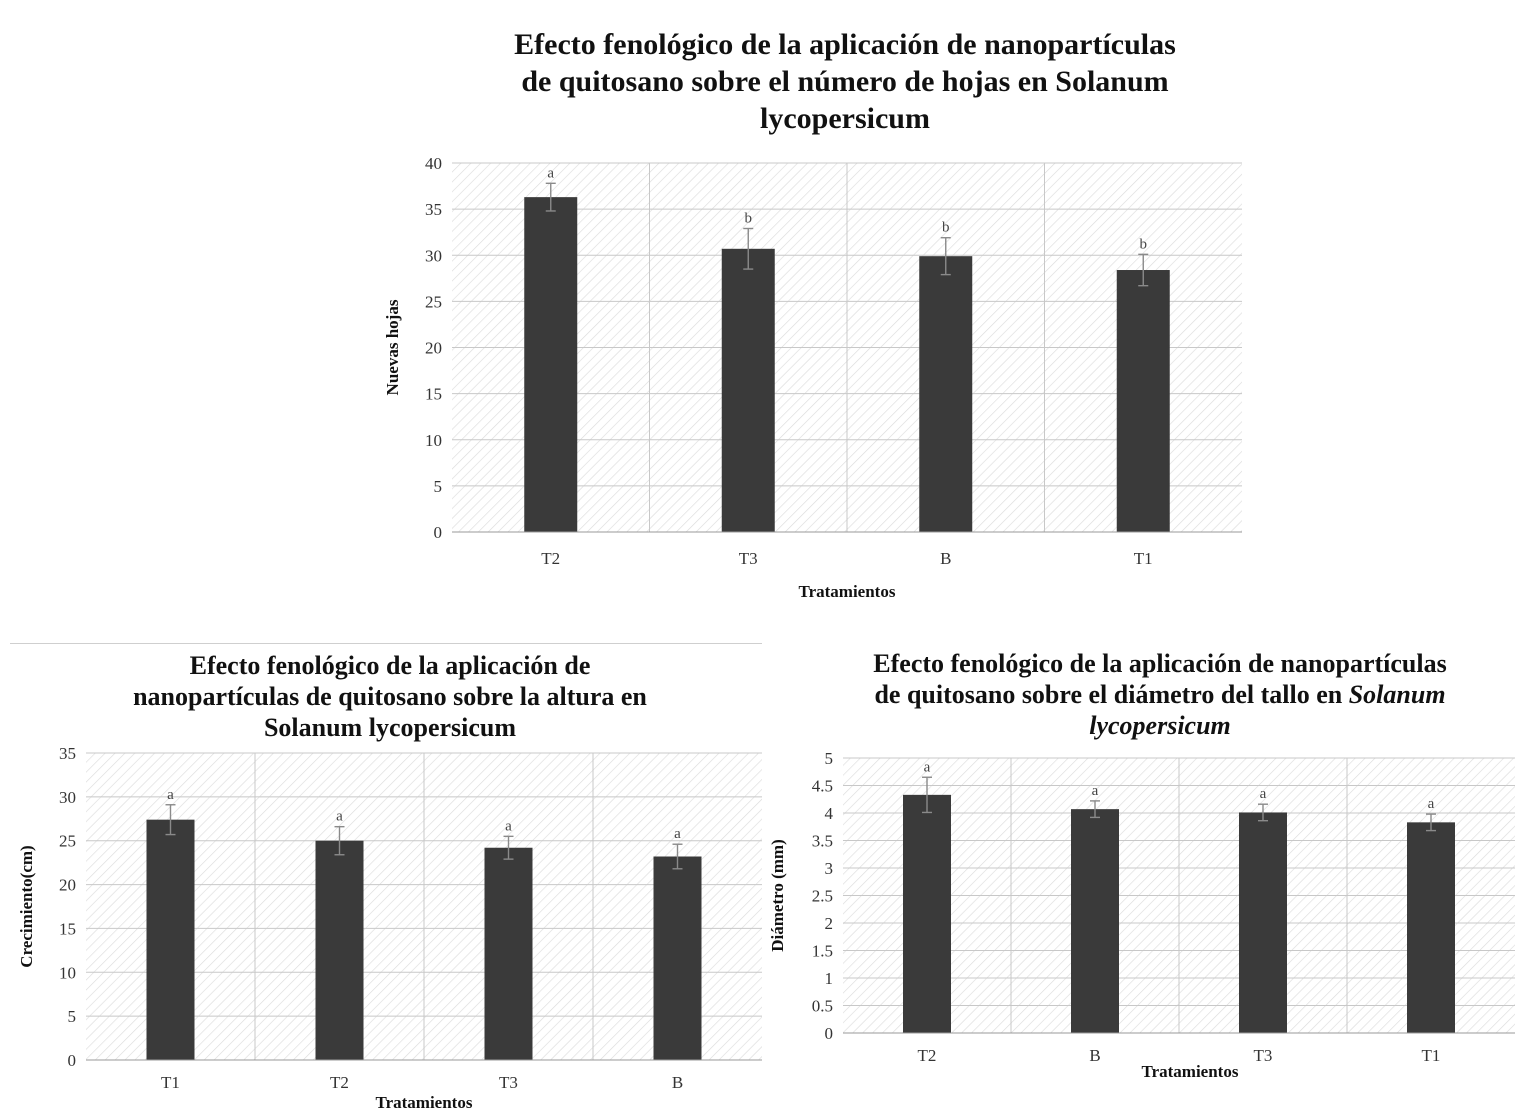 This screenshot has height=1111, width=1515. I want to click on y-tick-label: 3, so click(829, 868).